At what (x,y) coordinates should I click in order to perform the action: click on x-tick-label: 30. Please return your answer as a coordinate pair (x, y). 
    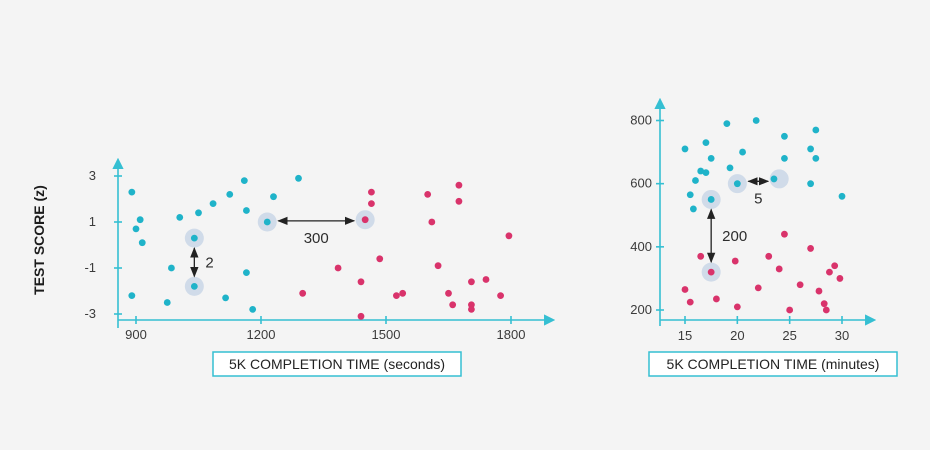
    Looking at the image, I should click on (842, 335).